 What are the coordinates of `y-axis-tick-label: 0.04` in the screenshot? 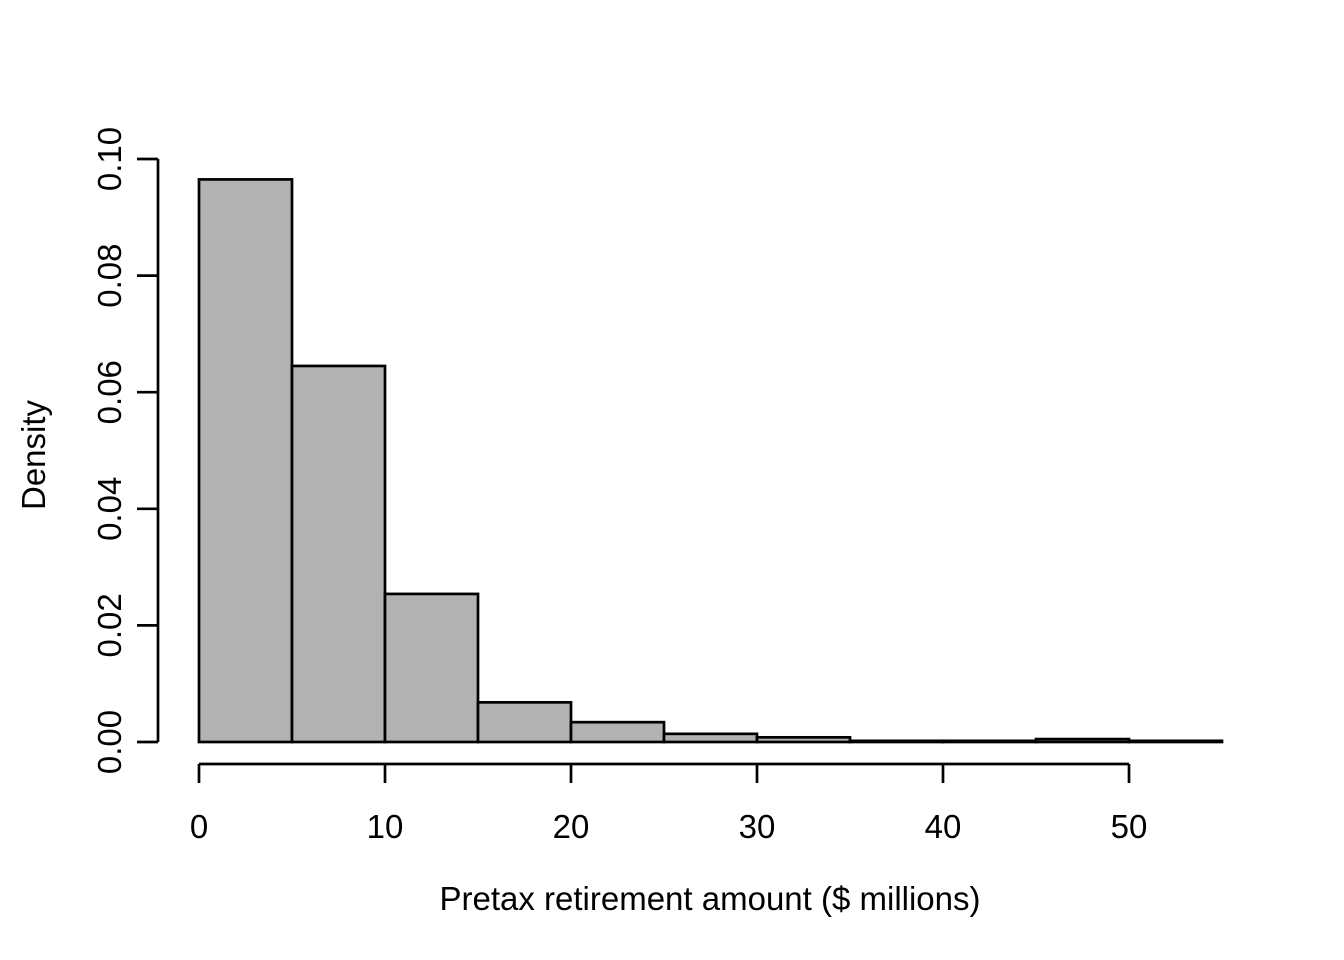 It's located at (109, 509).